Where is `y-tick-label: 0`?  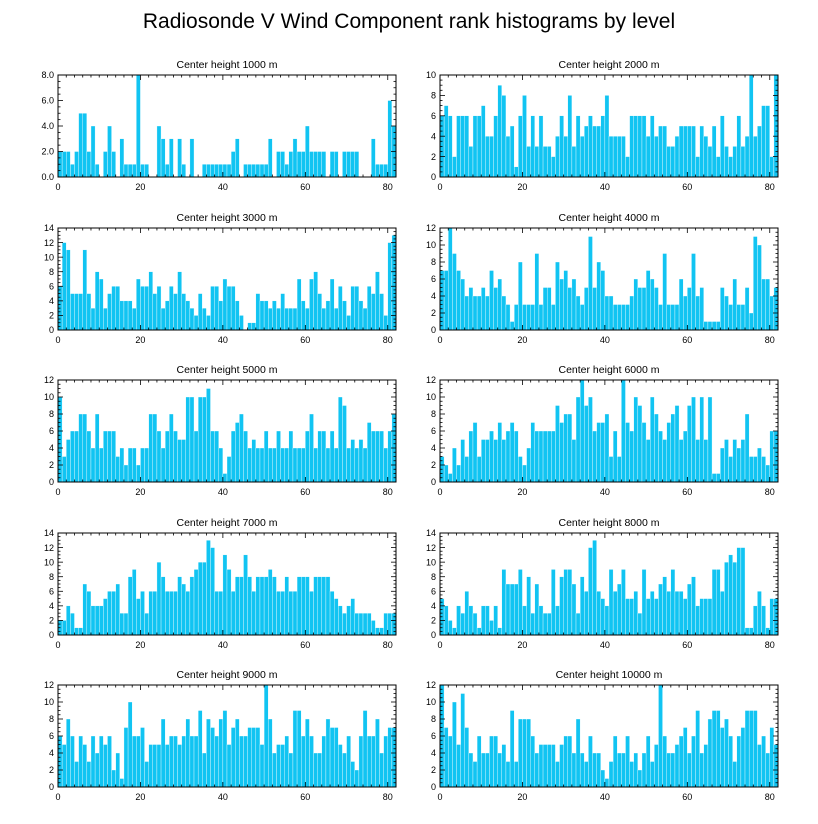
y-tick-label: 0 is located at coordinates (433, 177).